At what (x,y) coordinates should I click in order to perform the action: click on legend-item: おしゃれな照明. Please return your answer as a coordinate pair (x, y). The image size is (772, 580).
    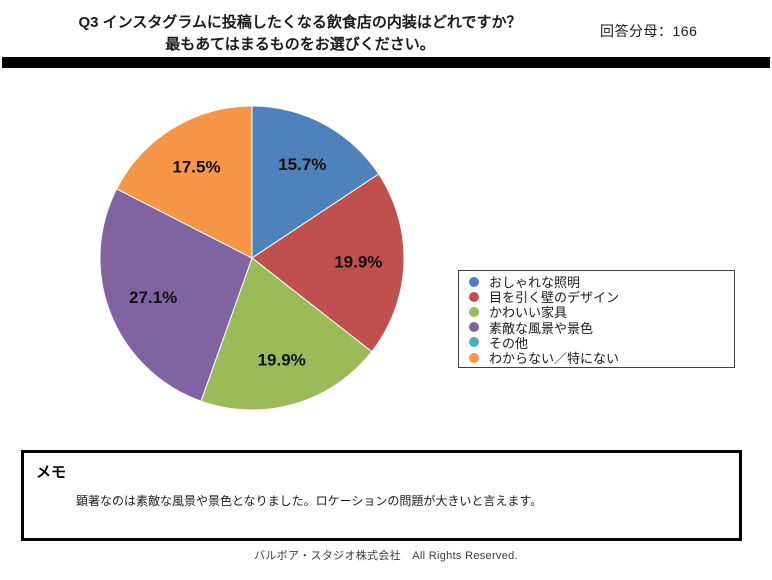
    Looking at the image, I should click on (596, 282).